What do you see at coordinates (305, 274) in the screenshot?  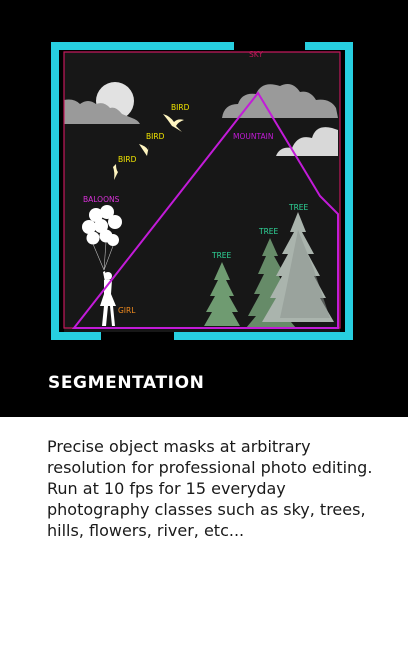 I see `tree-large-overlay` at bounding box center [305, 274].